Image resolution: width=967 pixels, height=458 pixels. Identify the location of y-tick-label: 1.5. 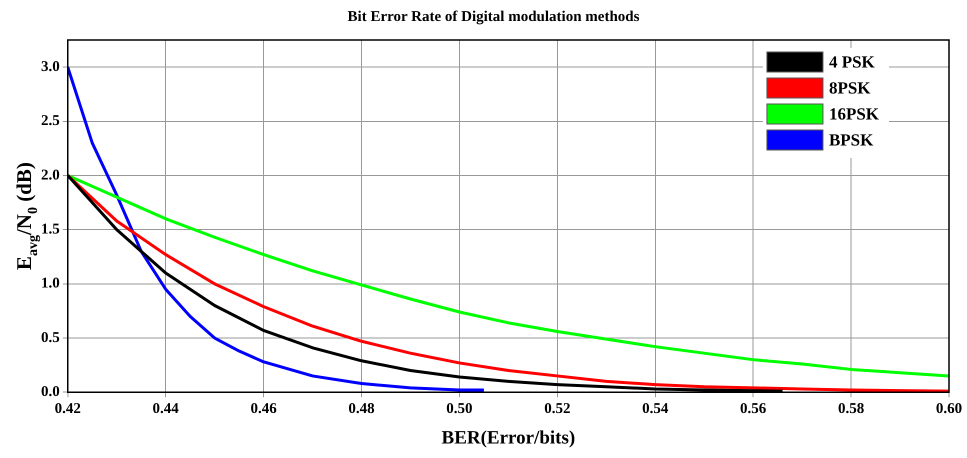
(50, 230).